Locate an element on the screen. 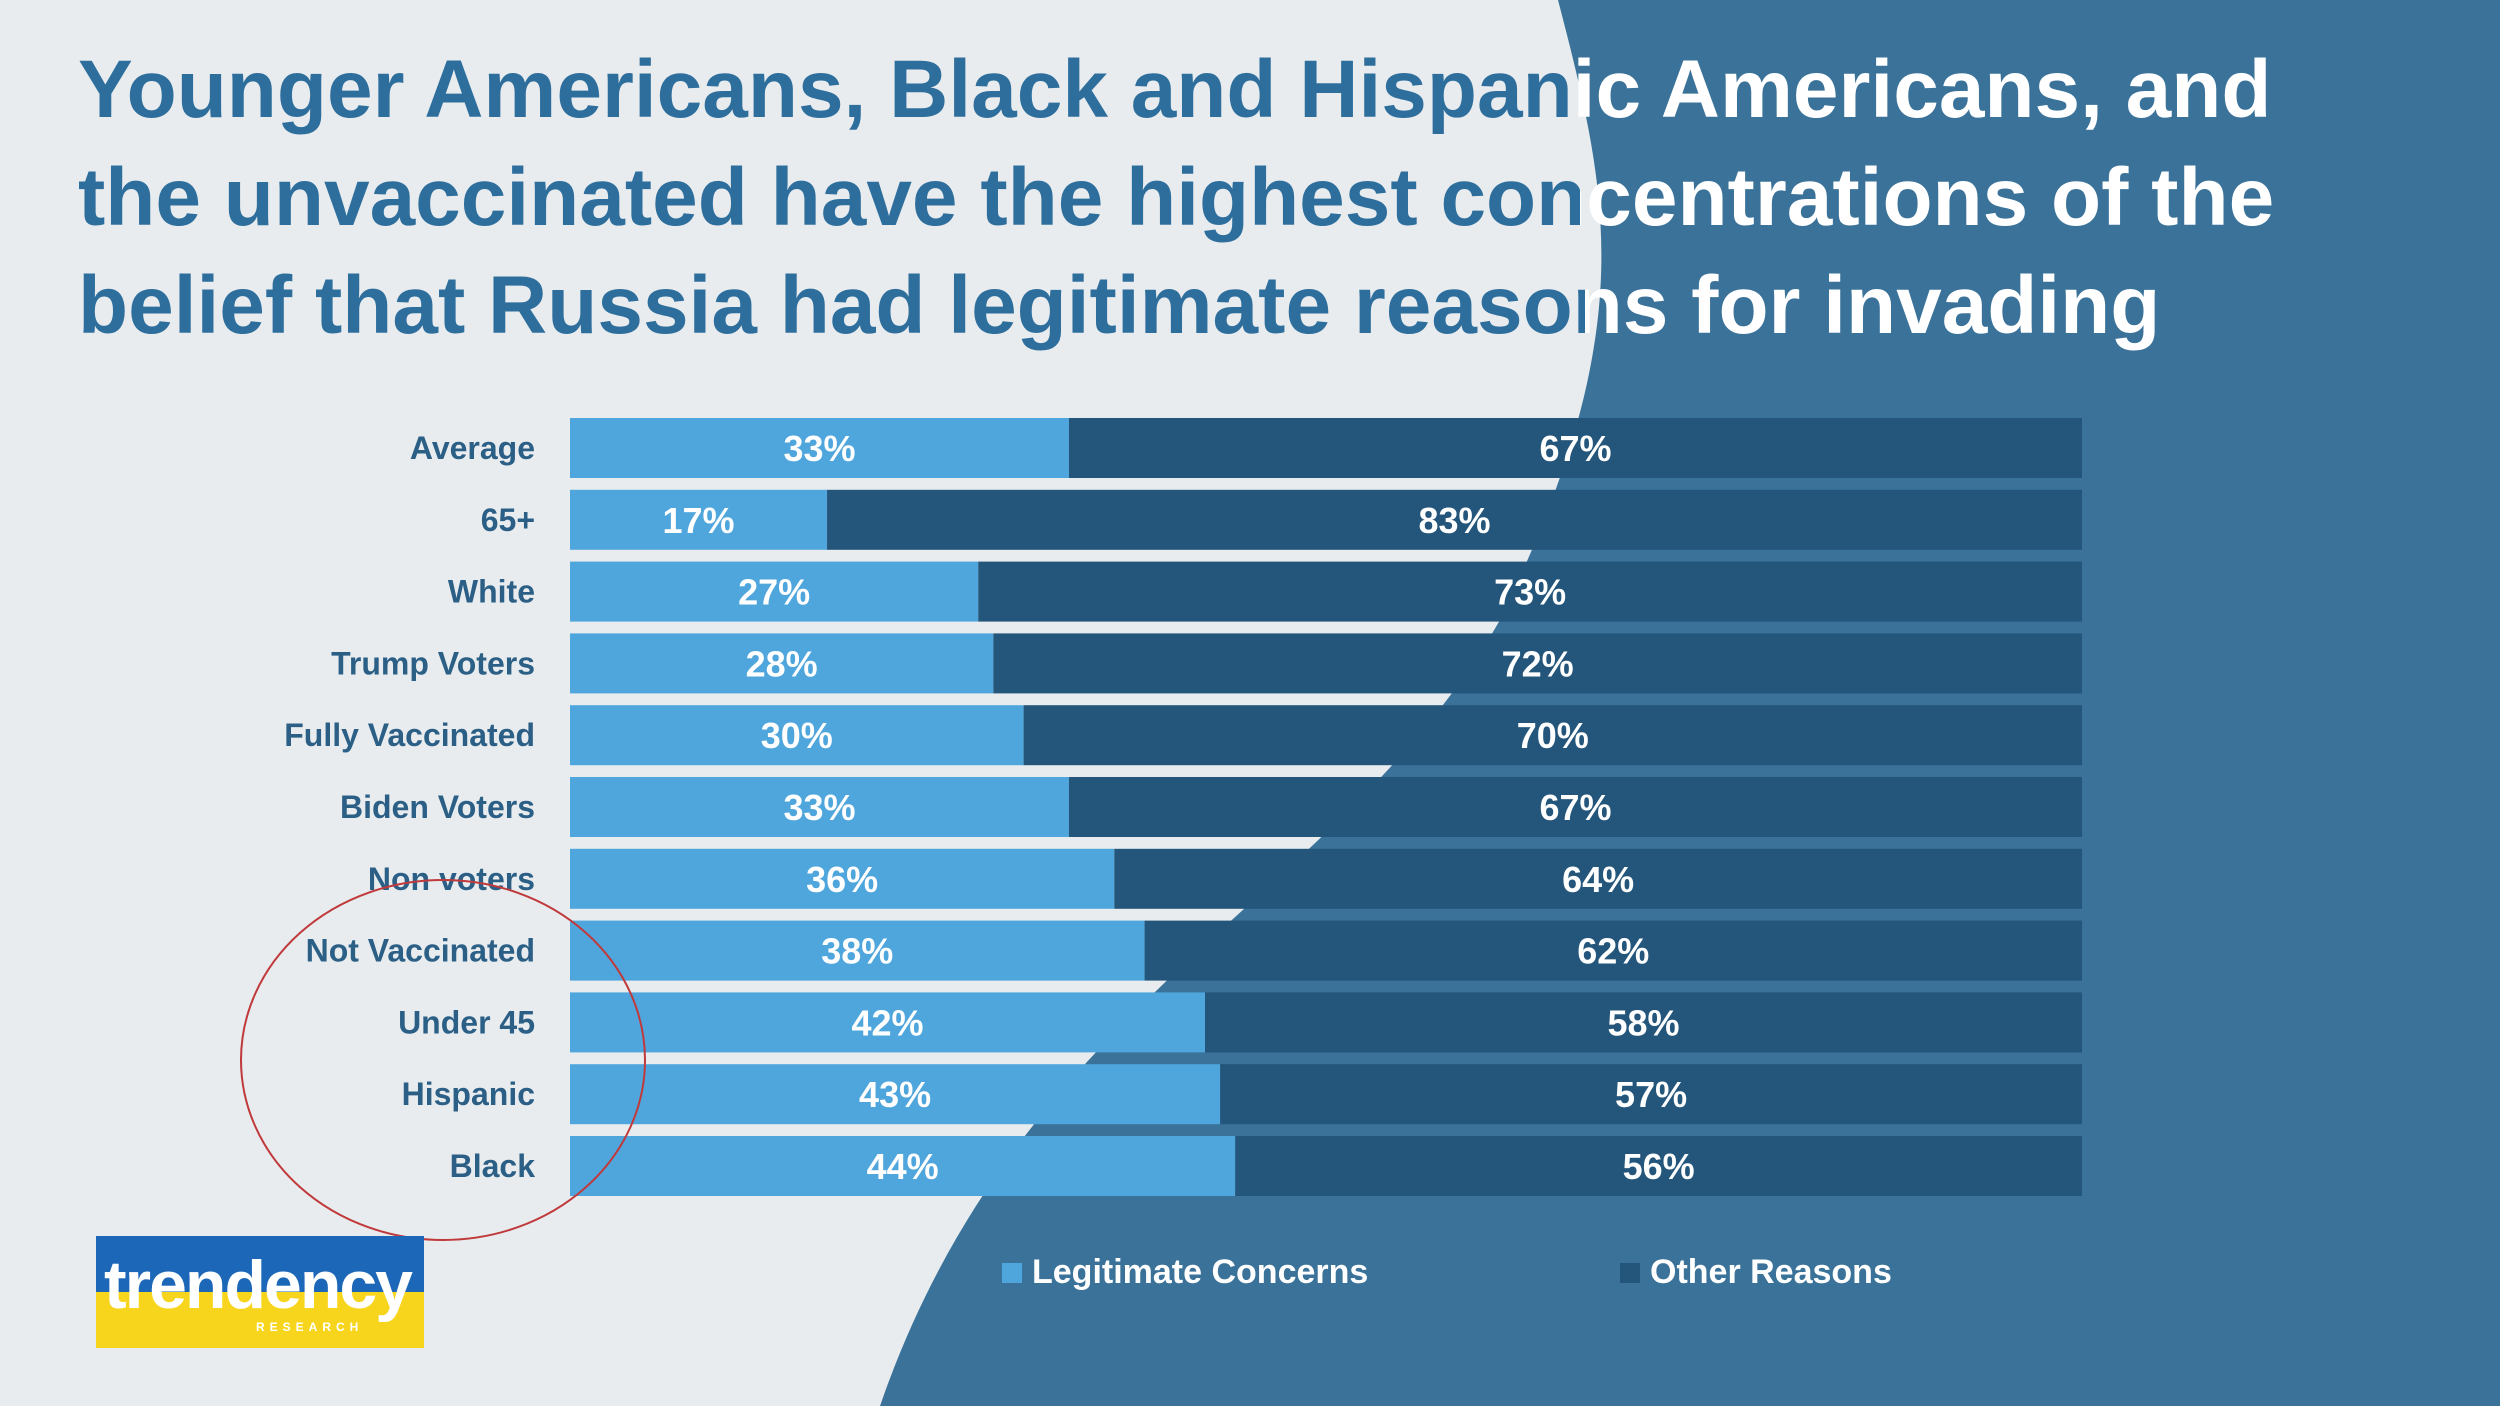  bar-legitimate-black is located at coordinates (903, 1166).